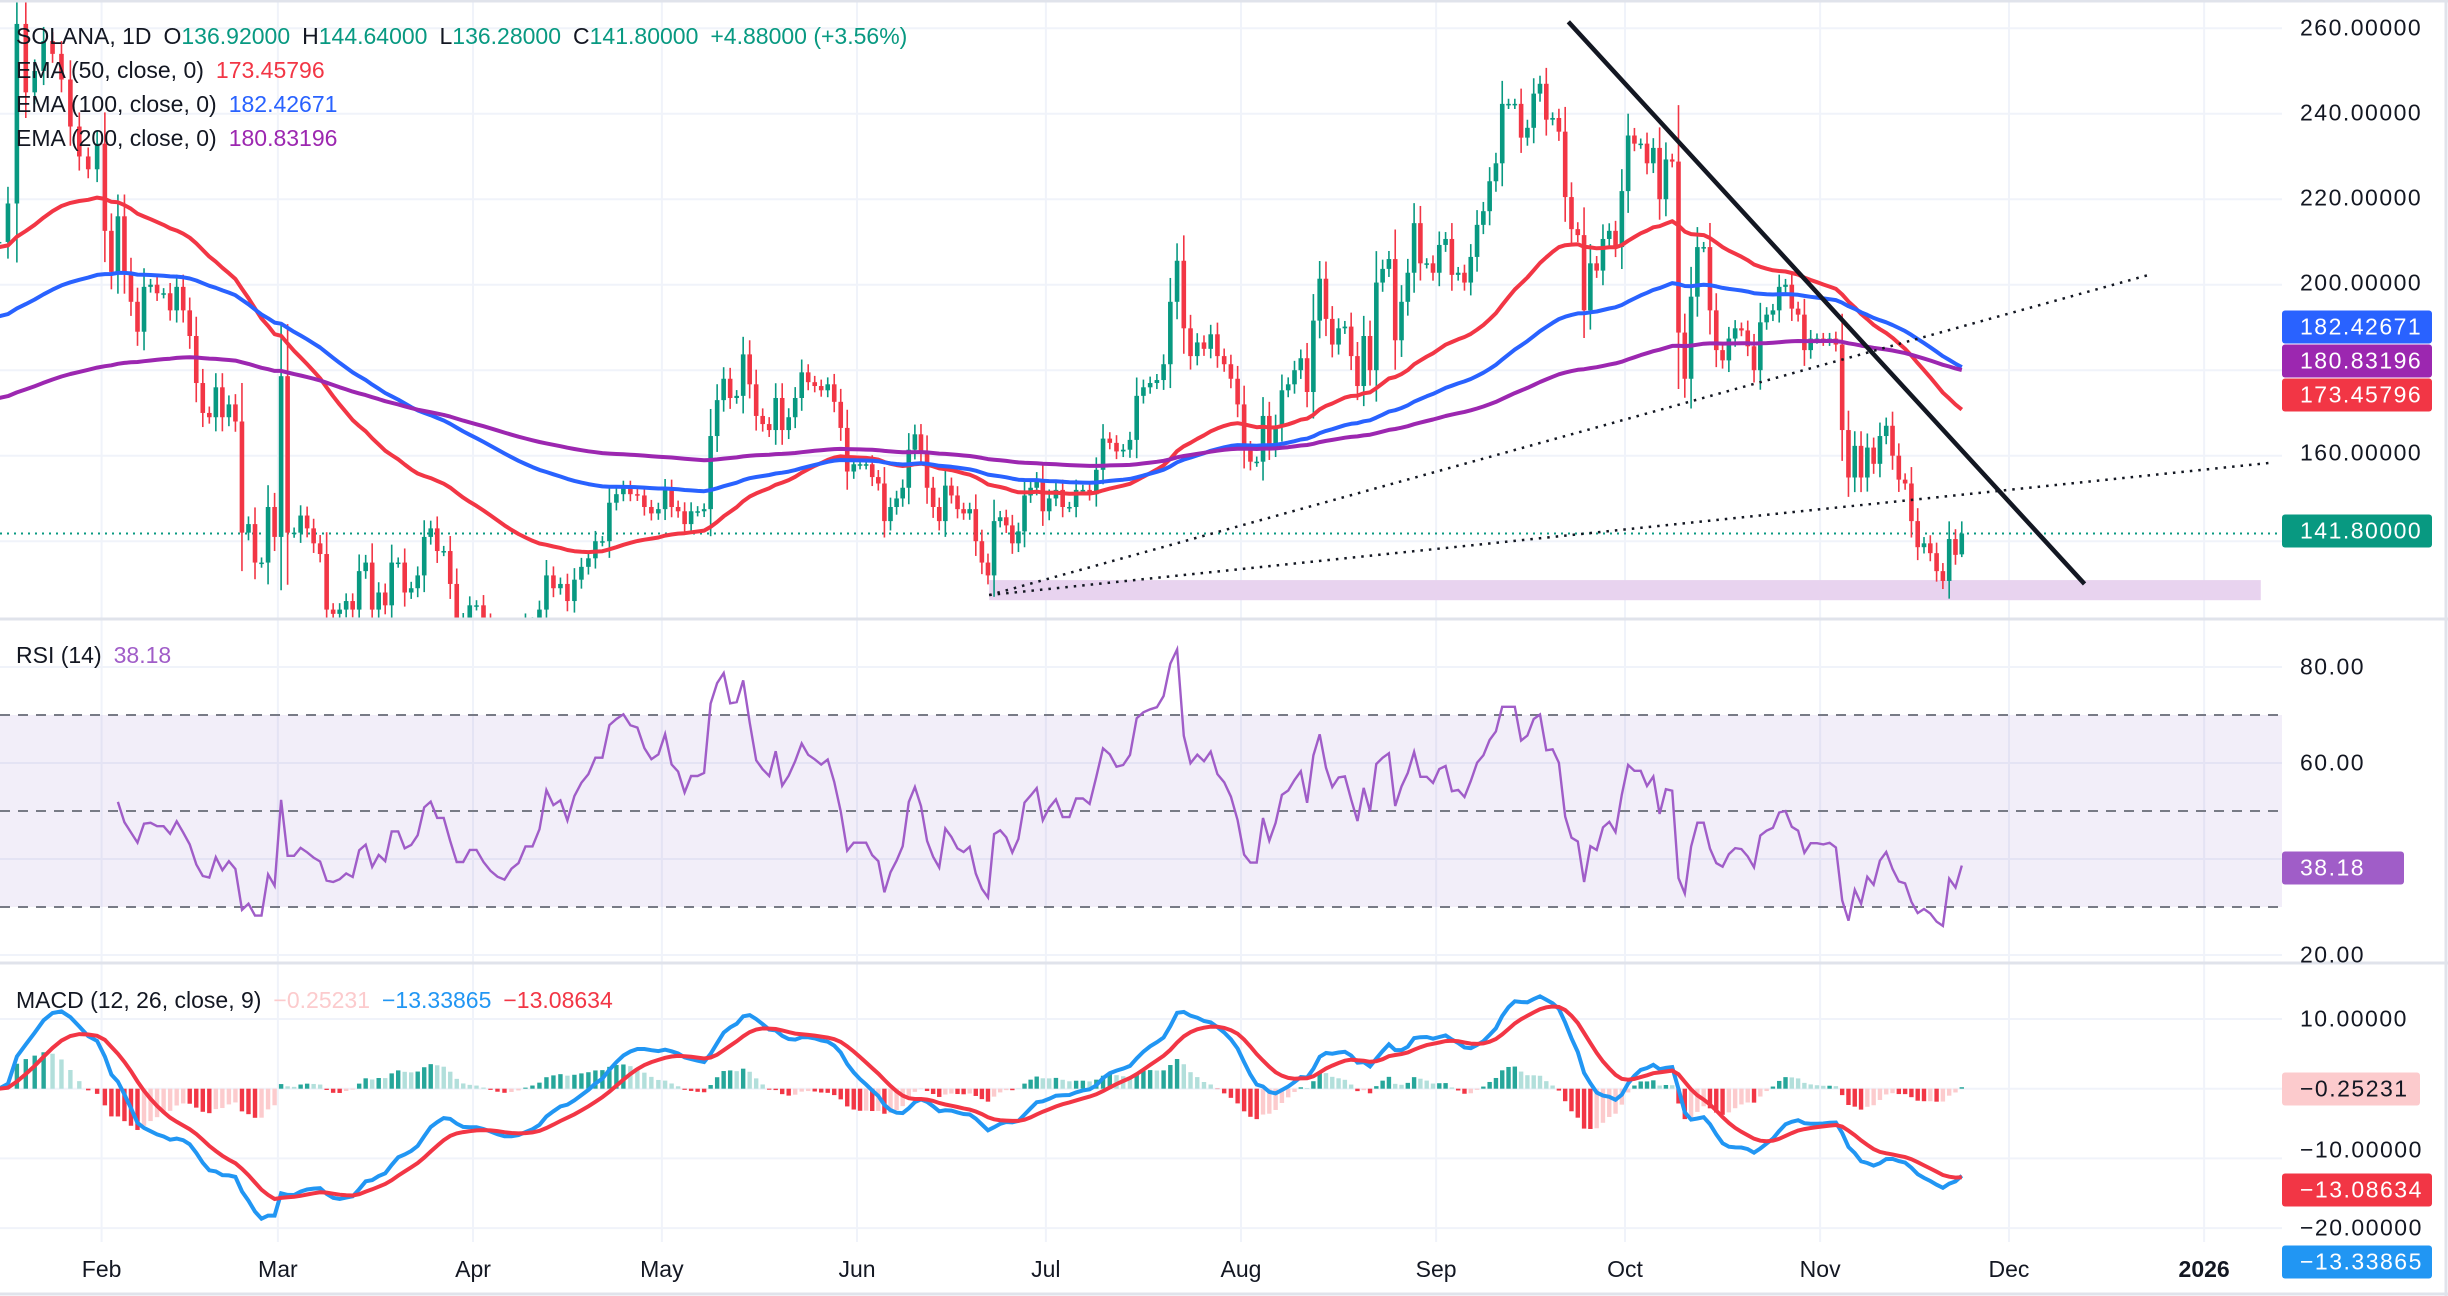 The image size is (2448, 1296). I want to click on rsi-legend: RSI (14) 38.18, so click(93, 655).